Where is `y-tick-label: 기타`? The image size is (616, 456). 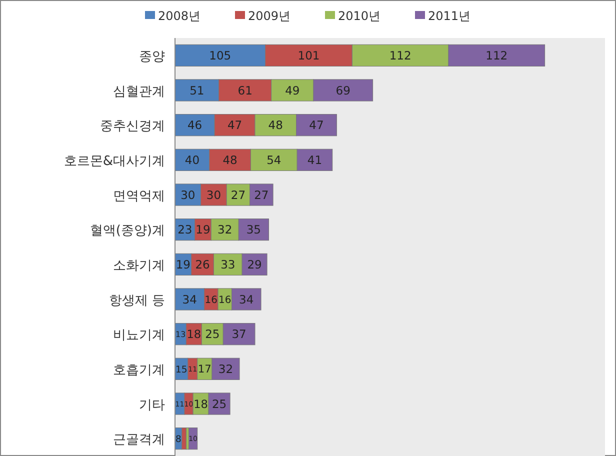
y-tick-label: 기타 is located at coordinates (152, 405).